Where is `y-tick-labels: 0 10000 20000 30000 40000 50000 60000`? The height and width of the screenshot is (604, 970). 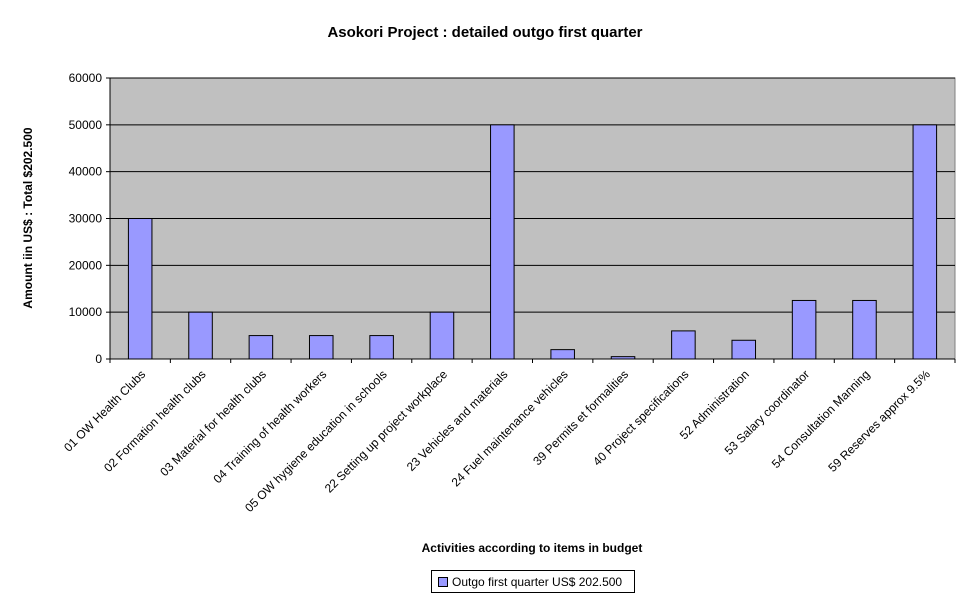
y-tick-labels: 0 10000 20000 30000 40000 50000 60000 is located at coordinates (89, 218).